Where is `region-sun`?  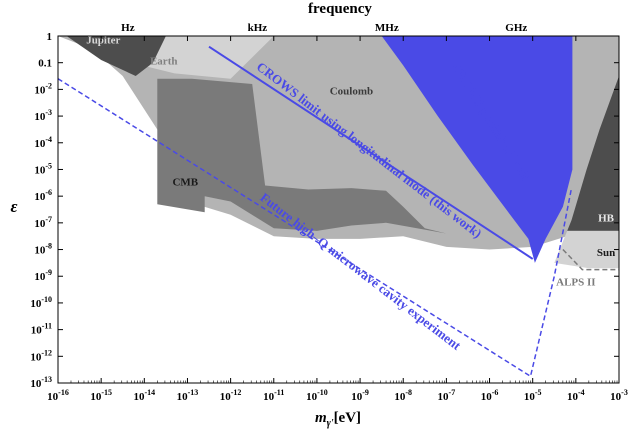
region-sun is located at coordinates (586, 249).